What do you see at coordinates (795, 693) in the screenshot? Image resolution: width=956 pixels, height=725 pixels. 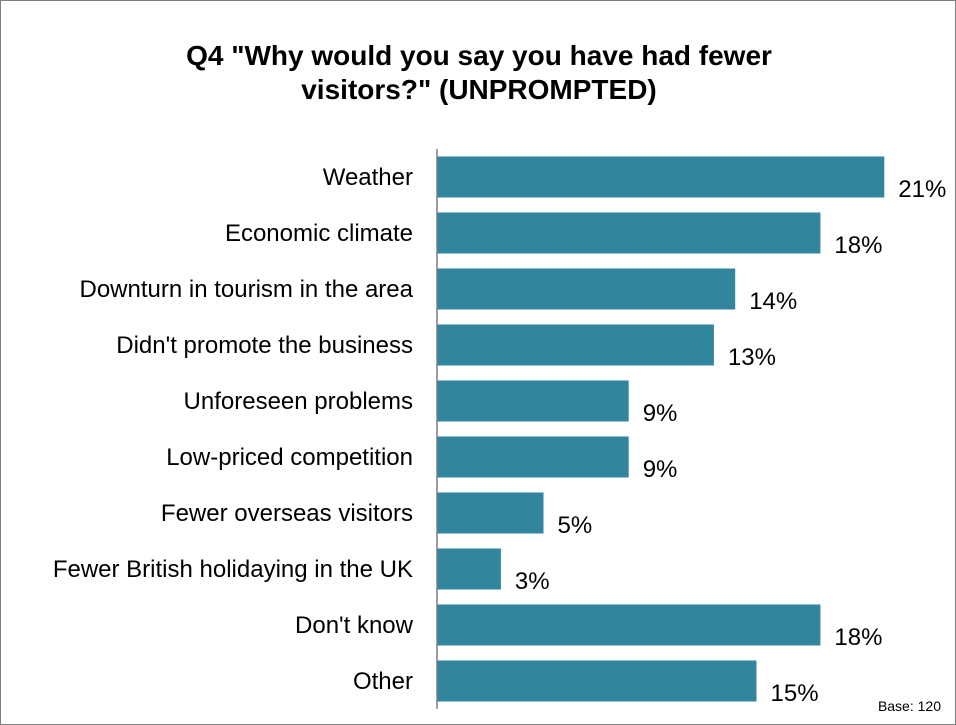 I see `value-label-other: 15%` at bounding box center [795, 693].